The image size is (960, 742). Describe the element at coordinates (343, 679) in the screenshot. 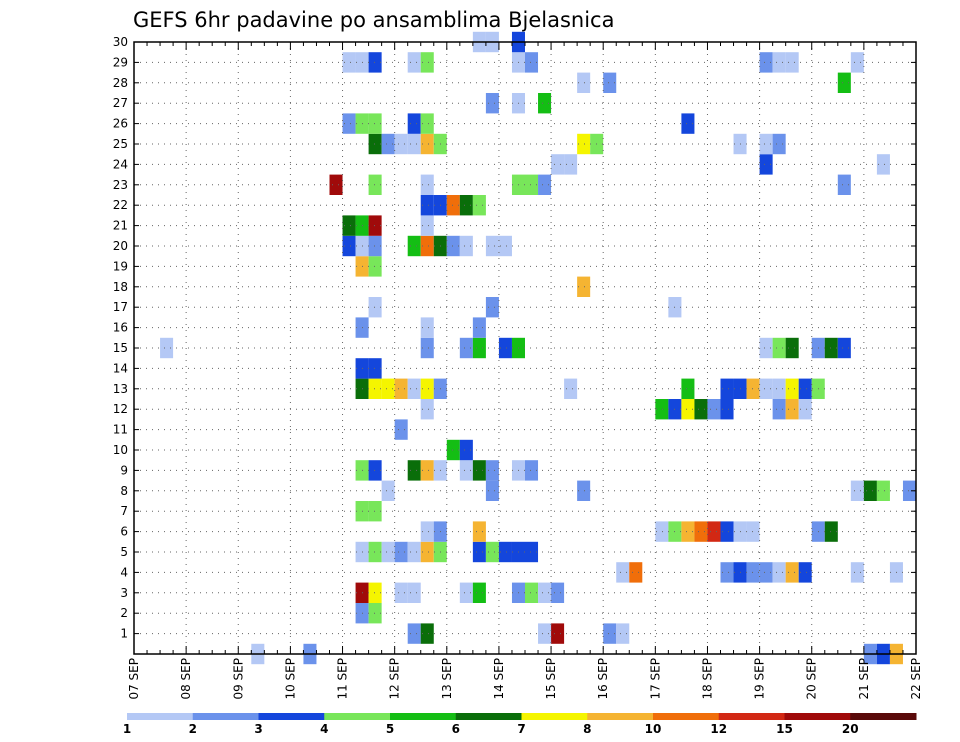

I see `x-tick-label: 11 SEP` at that location.